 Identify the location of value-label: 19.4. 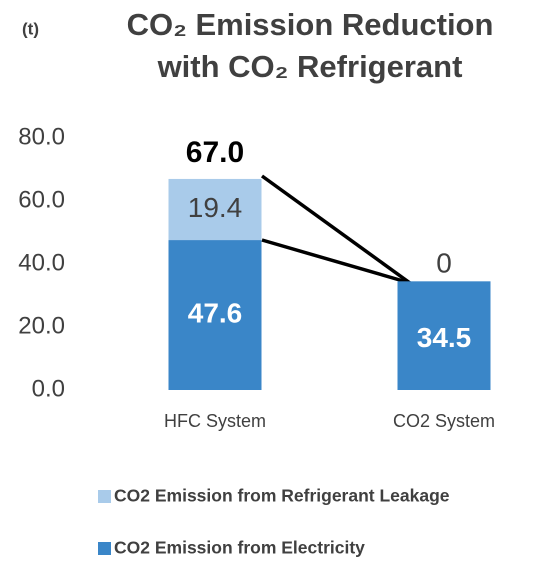
(215, 207).